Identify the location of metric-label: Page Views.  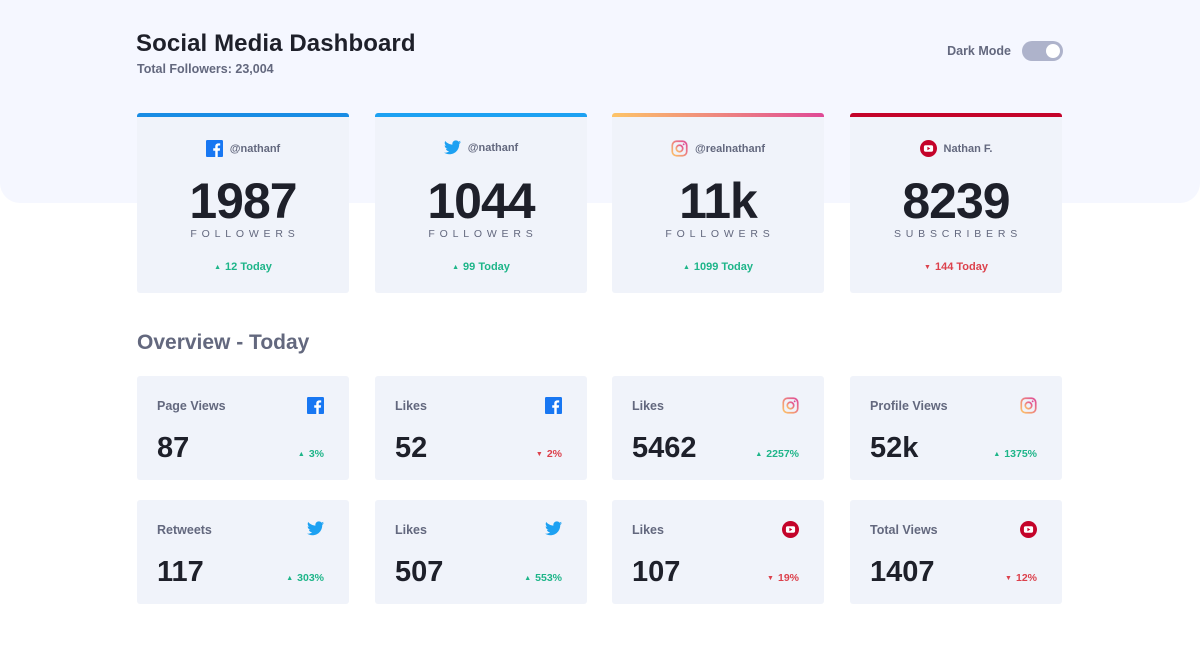
(191, 406).